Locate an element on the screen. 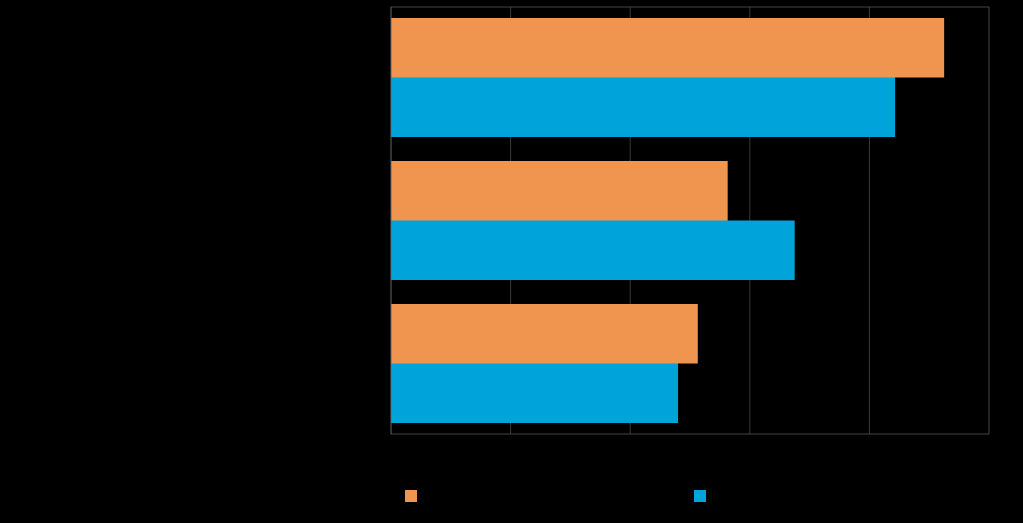 The height and width of the screenshot is (523, 1023). legend is located at coordinates (555, 496).